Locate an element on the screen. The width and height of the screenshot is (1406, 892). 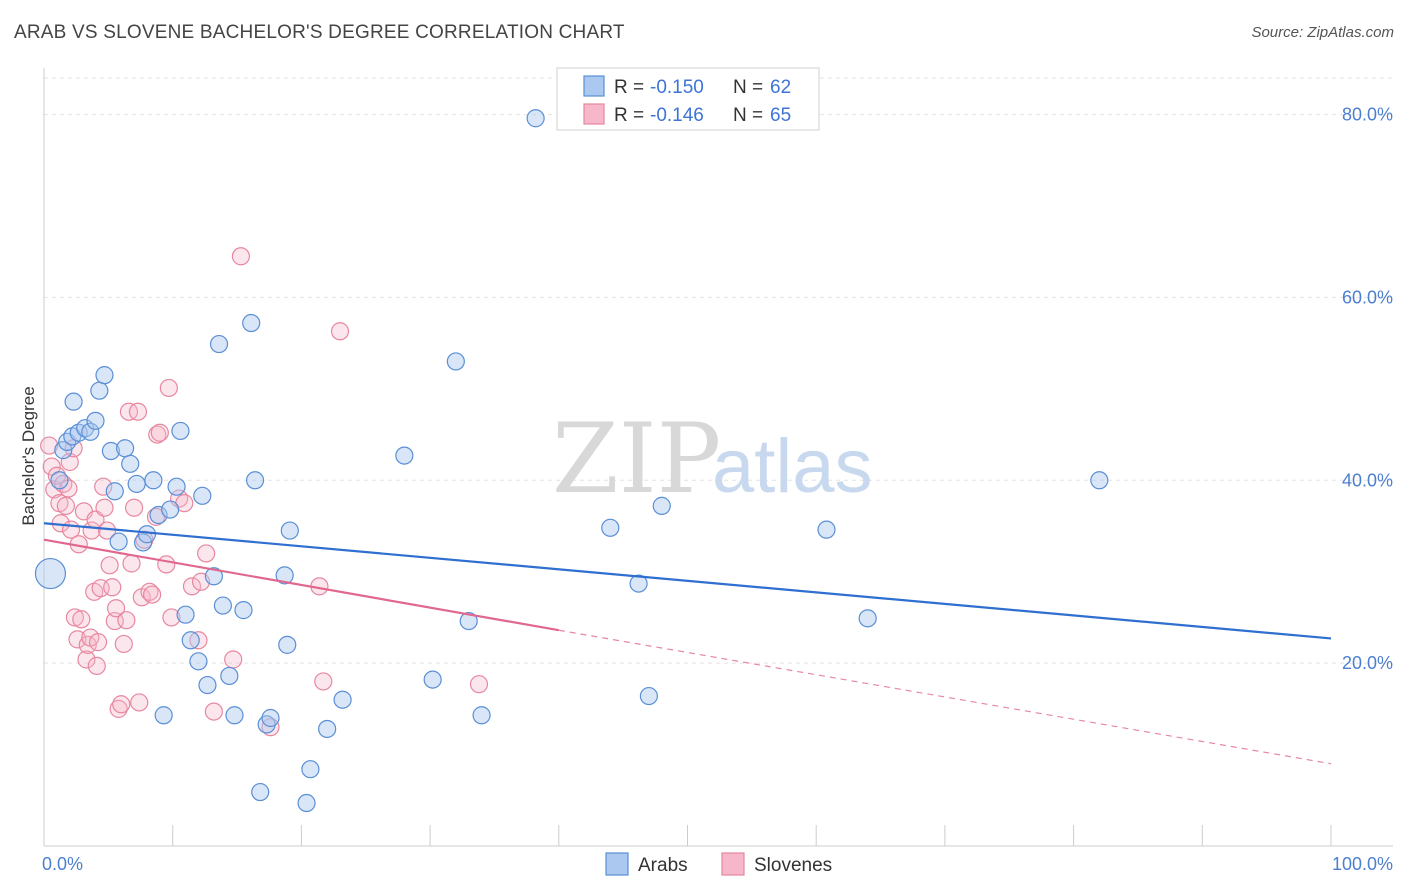
slovenes-trend-extension is located at coordinates (945, 697).